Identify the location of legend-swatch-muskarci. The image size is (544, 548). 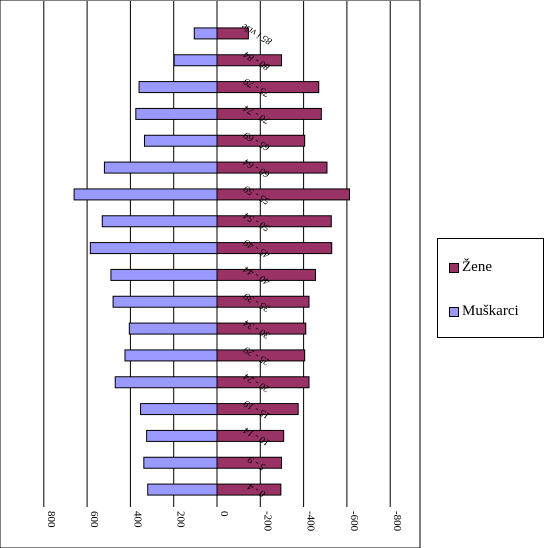
(454, 311).